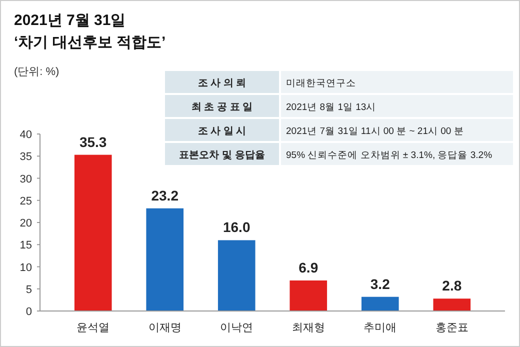 Image resolution: width=520 pixels, height=347 pixels. What do you see at coordinates (380, 284) in the screenshot?
I see `data-label: 3.2` at bounding box center [380, 284].